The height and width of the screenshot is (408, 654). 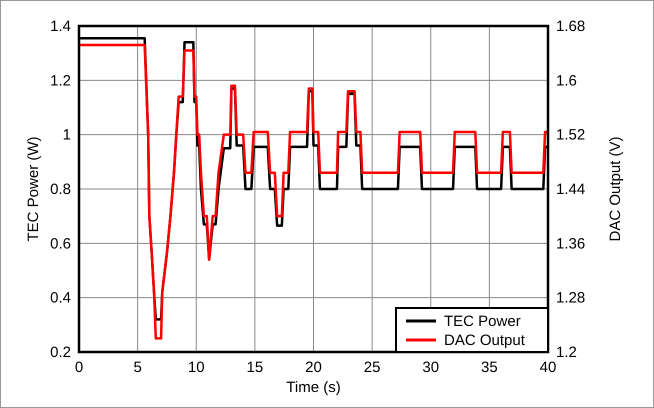 What do you see at coordinates (66, 135) in the screenshot?
I see `y-tick-label: 1` at bounding box center [66, 135].